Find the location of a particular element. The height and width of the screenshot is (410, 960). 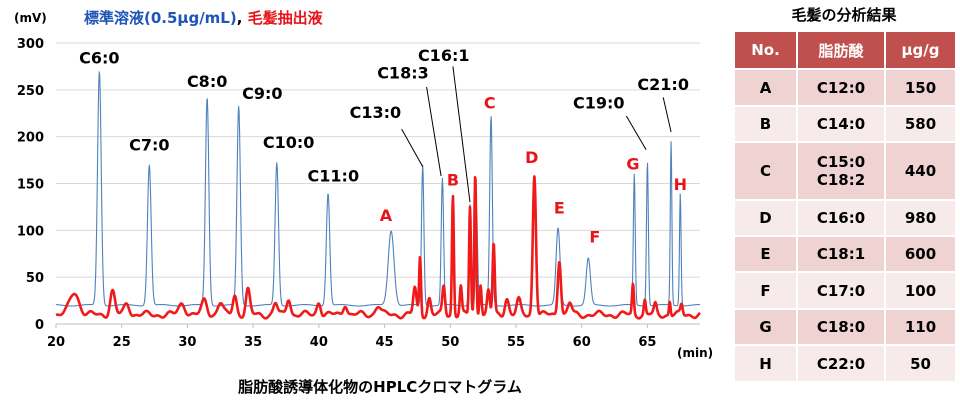

chart-title-part: 毛髪抽出液 is located at coordinates (286, 18).